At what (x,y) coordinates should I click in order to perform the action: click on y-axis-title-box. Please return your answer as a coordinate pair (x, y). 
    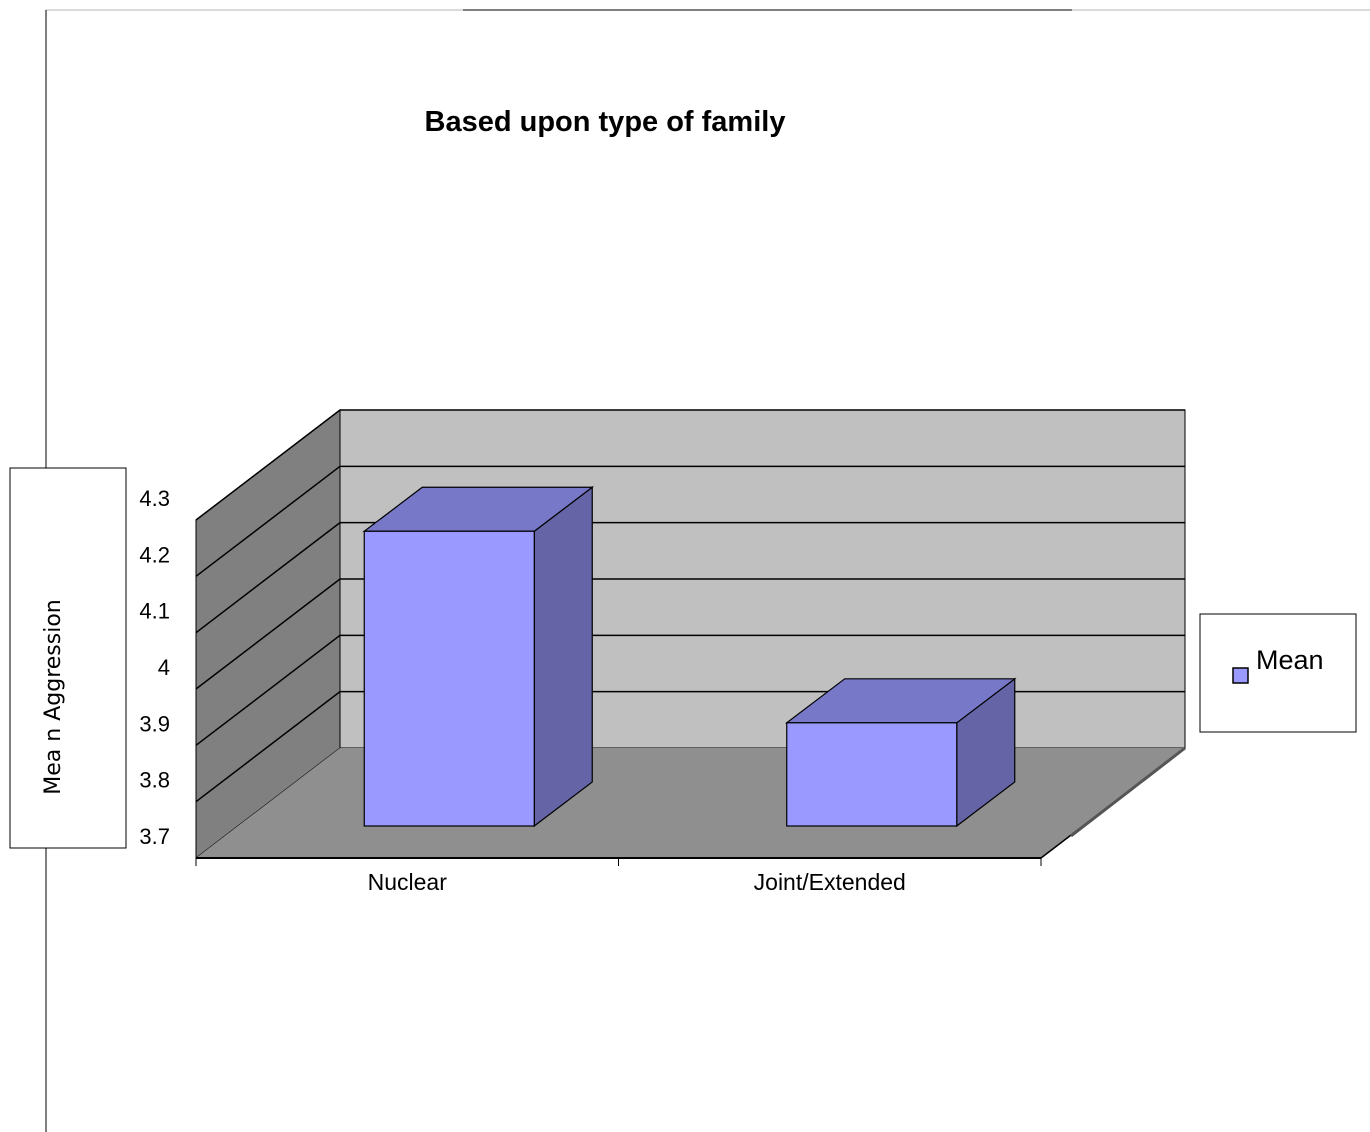
    Looking at the image, I should click on (68, 658).